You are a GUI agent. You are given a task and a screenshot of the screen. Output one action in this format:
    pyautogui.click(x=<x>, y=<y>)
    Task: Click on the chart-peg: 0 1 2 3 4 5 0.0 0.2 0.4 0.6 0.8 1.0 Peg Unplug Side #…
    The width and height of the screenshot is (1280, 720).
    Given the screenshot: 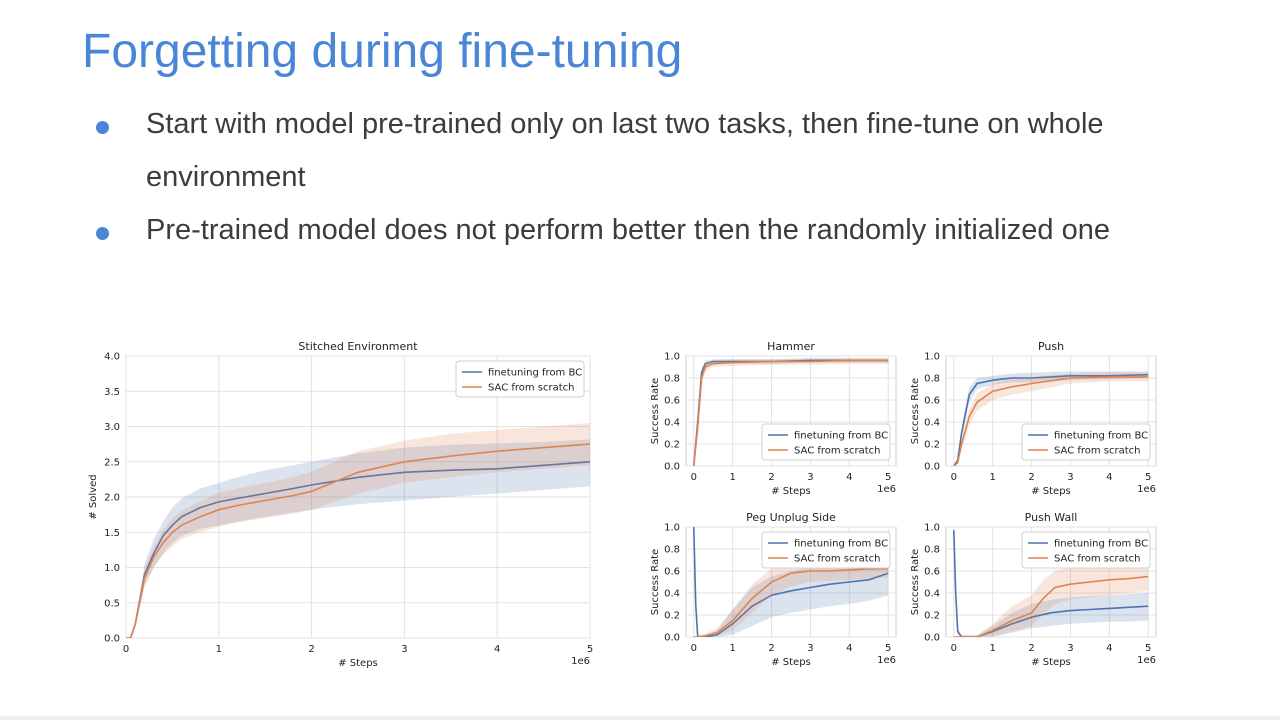 What is the action you would take?
    pyautogui.click(x=773, y=589)
    